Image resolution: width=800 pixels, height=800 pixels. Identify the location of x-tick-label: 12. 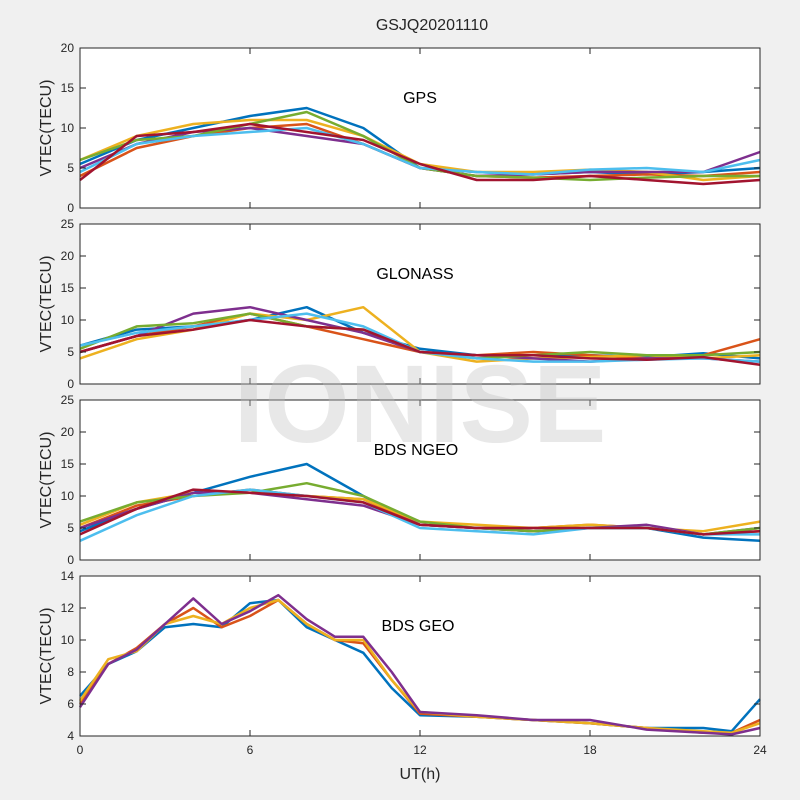
(420, 750).